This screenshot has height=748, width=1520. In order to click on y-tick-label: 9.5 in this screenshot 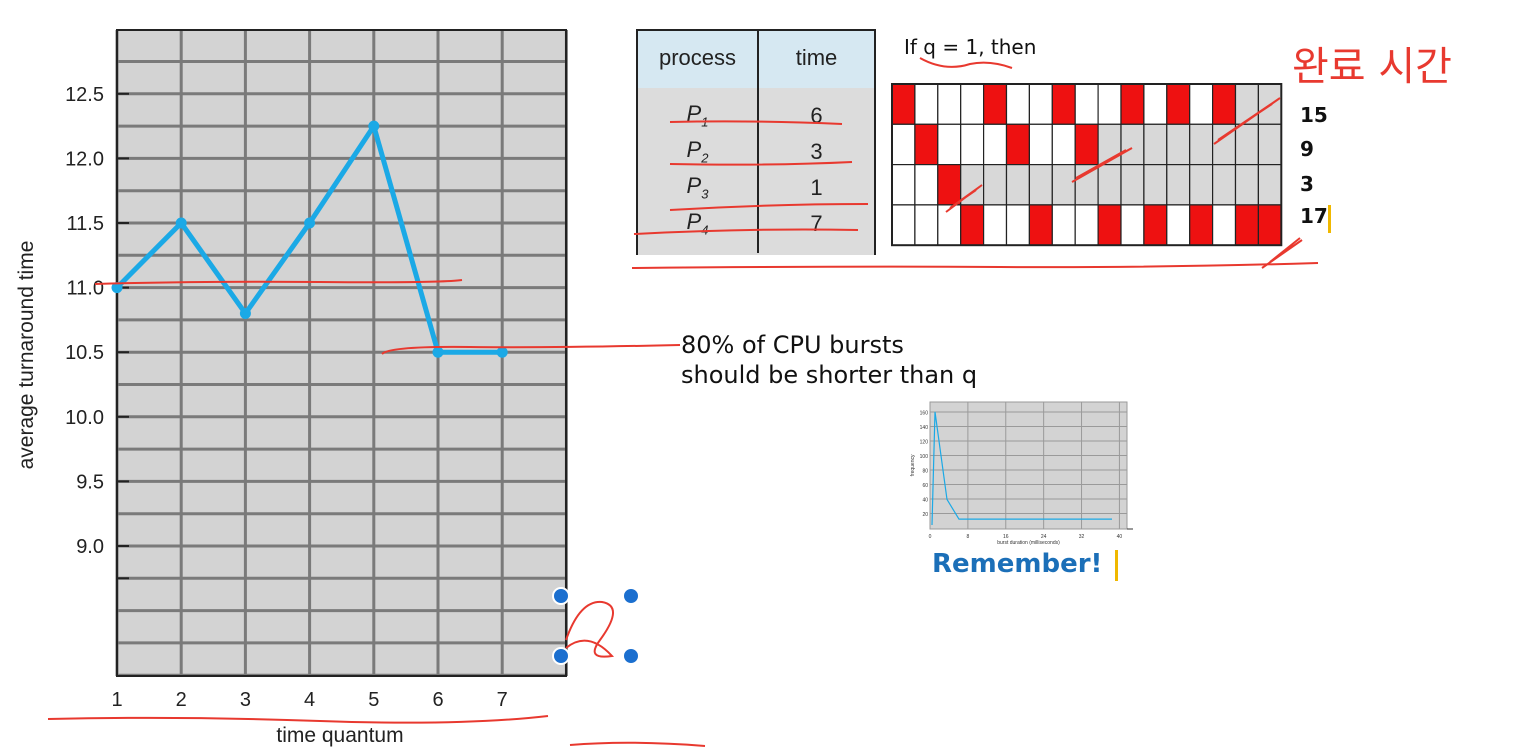, I will do `click(90, 482)`.